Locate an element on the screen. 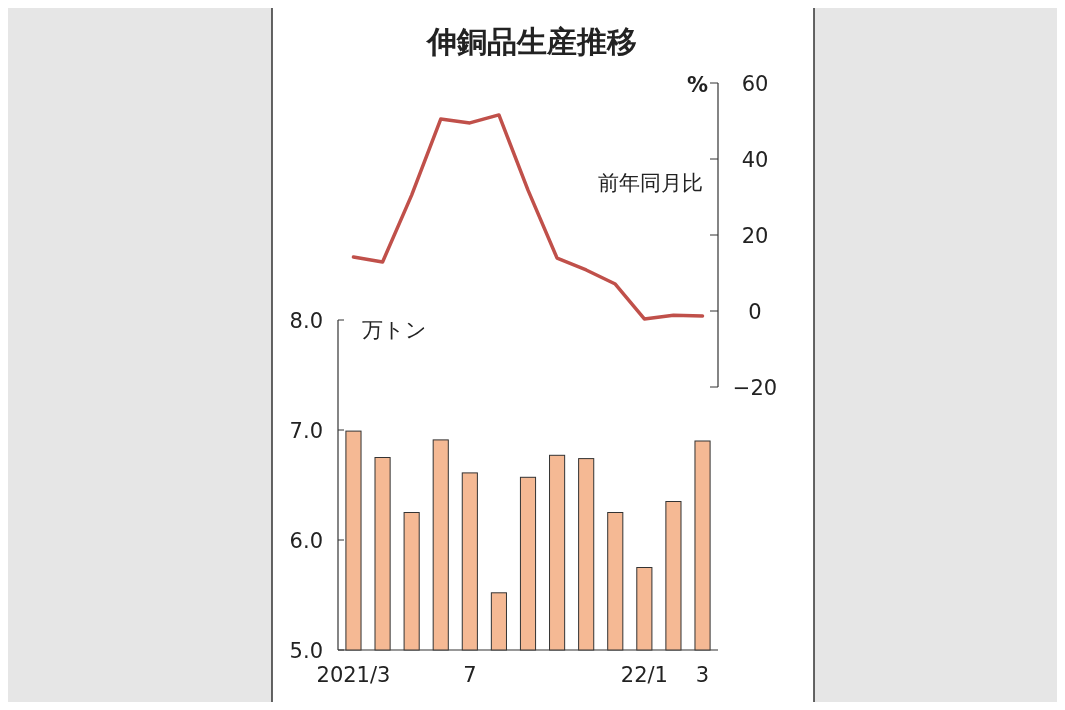  y-axis-title: % is located at coordinates (697, 85).